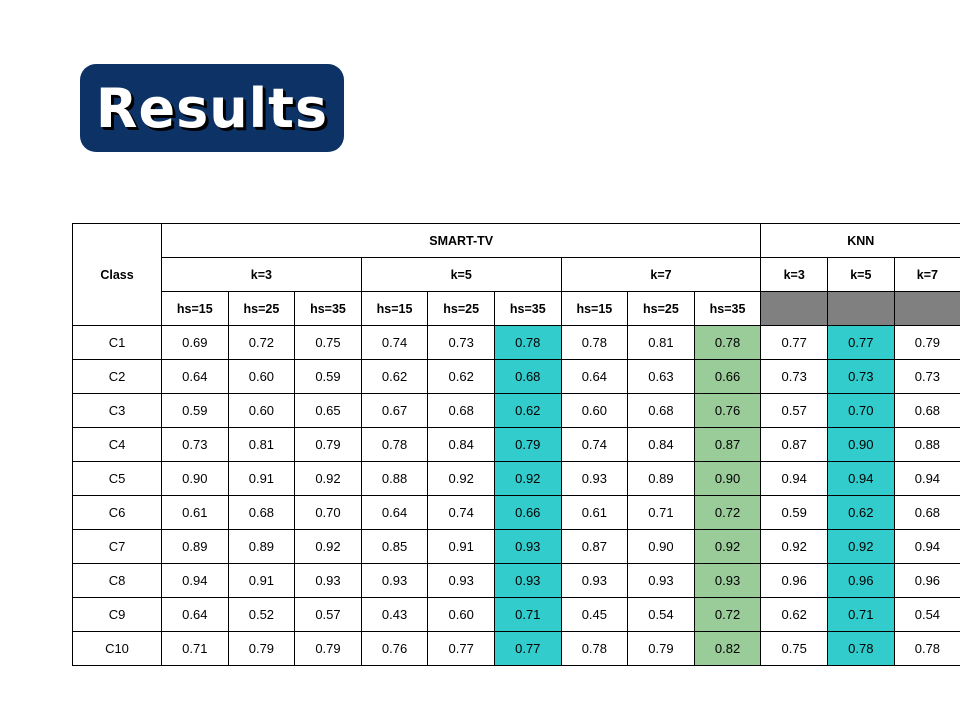 This screenshot has width=960, height=720. Describe the element at coordinates (661, 274) in the screenshot. I see `k-header: k=7` at that location.